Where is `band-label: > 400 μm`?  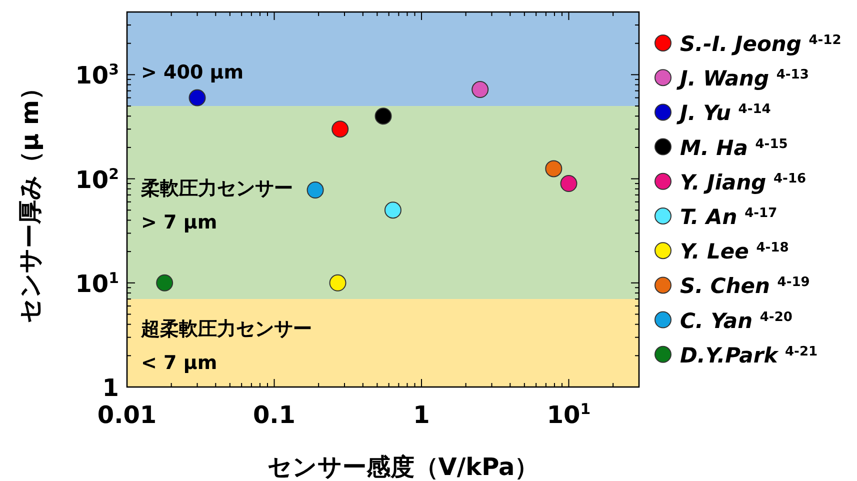
band-label: > 400 μm is located at coordinates (192, 72).